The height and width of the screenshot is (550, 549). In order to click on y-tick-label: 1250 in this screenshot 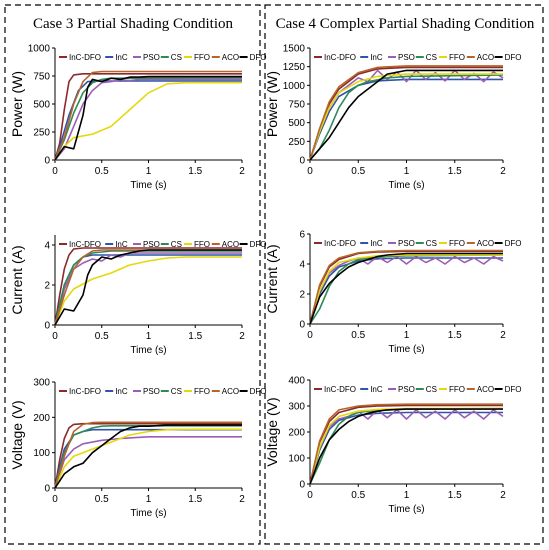, I will do `click(294, 67)`.